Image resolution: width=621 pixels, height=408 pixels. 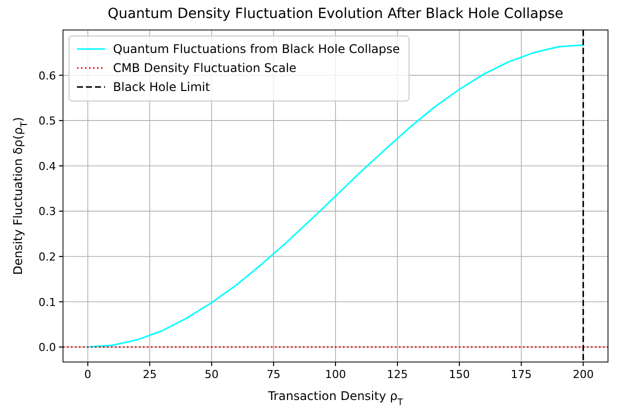 What do you see at coordinates (47, 302) in the screenshot?
I see `y-tick-label: 0.1` at bounding box center [47, 302].